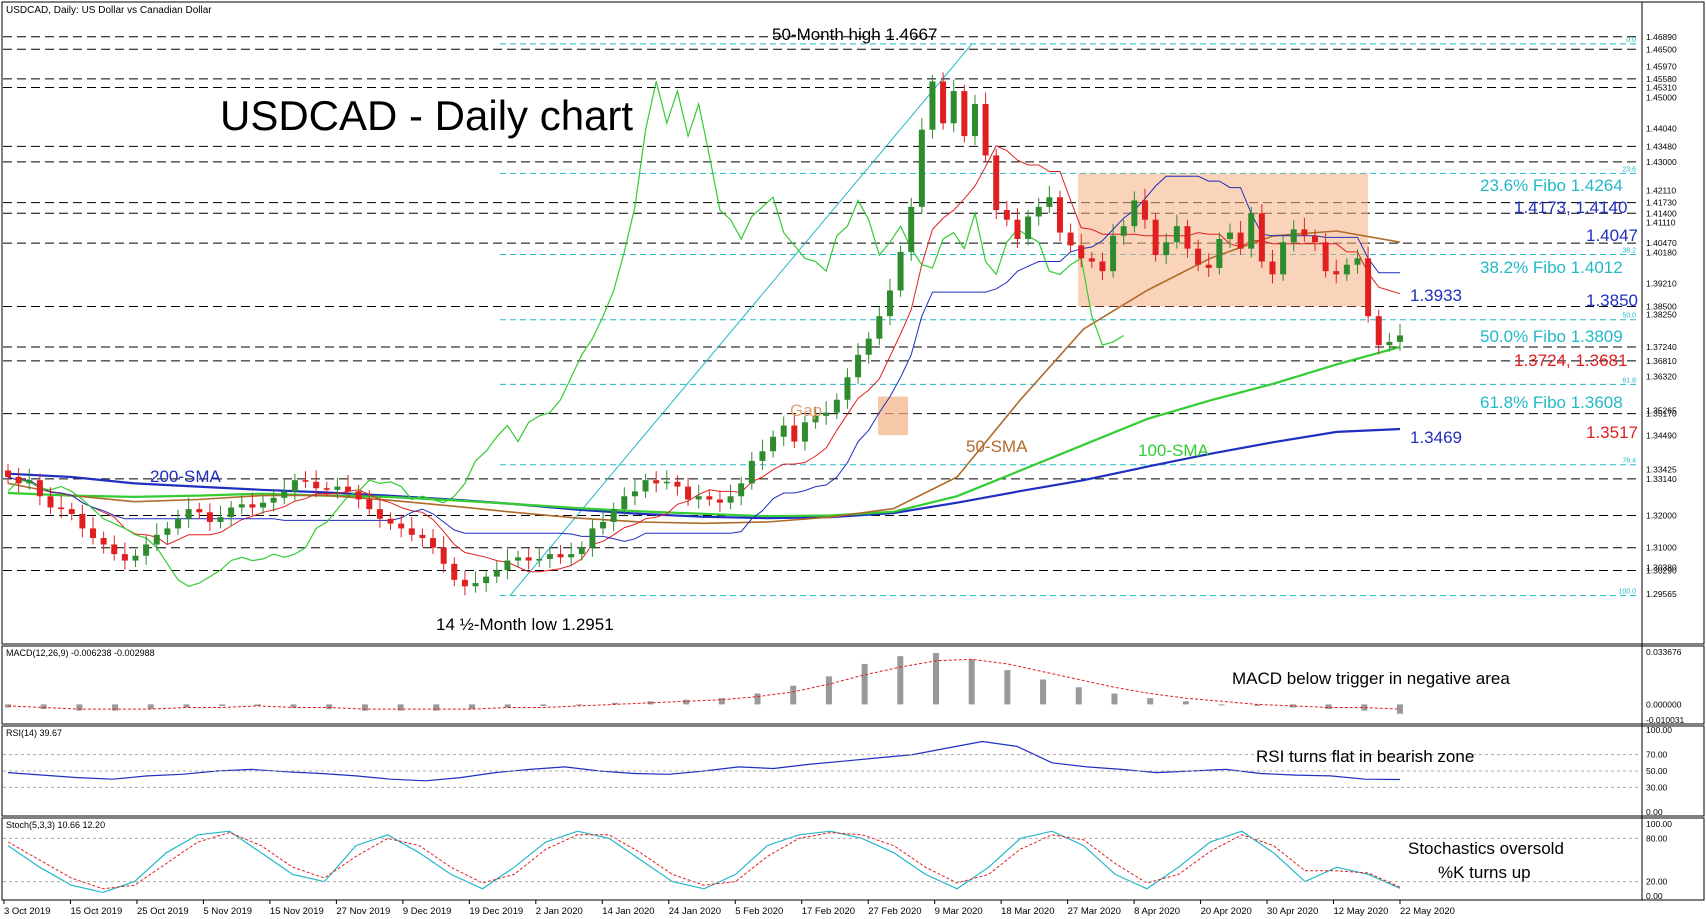  What do you see at coordinates (1661, 213) in the screenshot?
I see `price-tick-label: 1.41400` at bounding box center [1661, 213].